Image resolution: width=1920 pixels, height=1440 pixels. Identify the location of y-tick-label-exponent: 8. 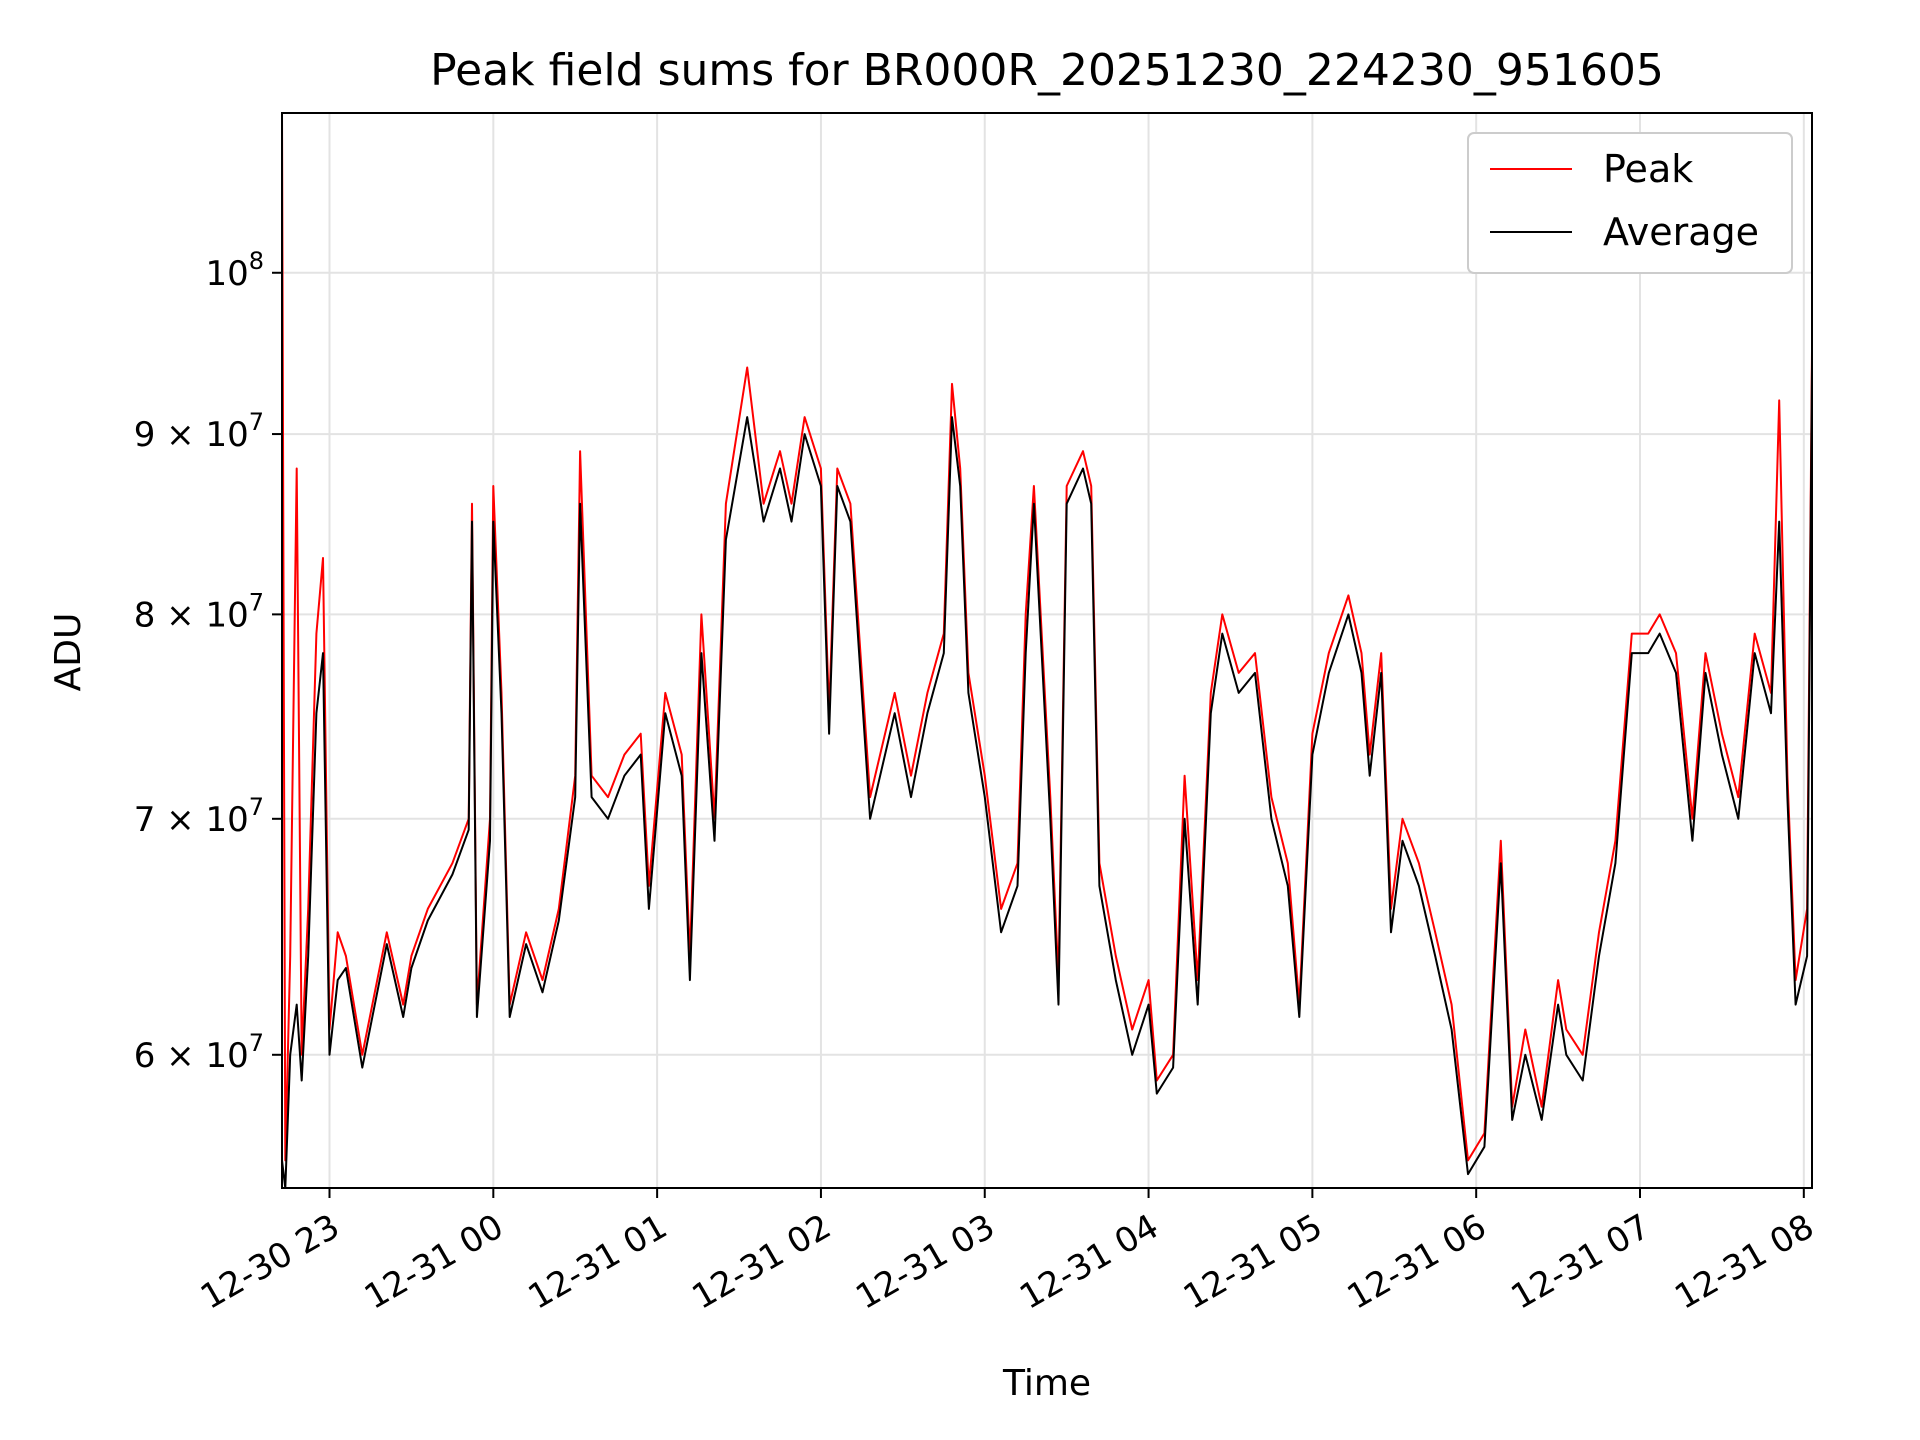
(256, 261).